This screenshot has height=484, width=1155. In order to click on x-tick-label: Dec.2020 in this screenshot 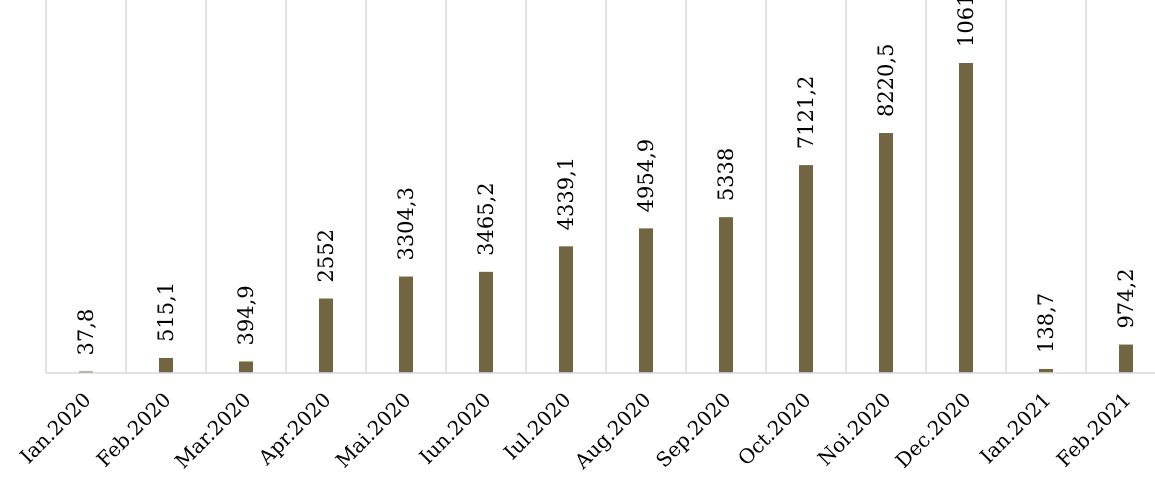, I will do `click(932, 430)`.